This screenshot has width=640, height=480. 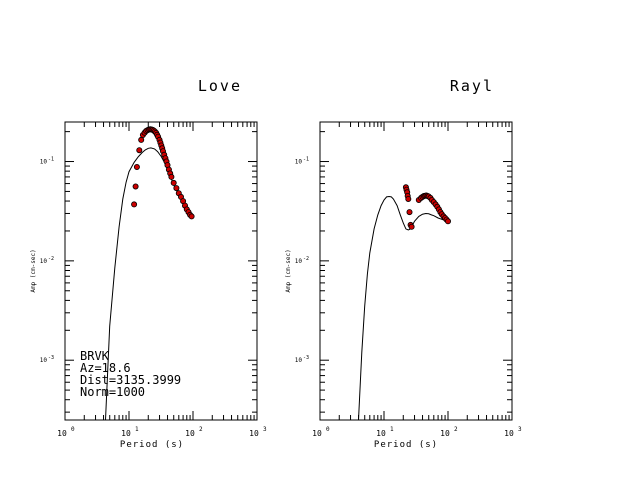 What do you see at coordinates (33, 270) in the screenshot?
I see `love-y-axis-label: Amp (cm-sec)` at bounding box center [33, 270].